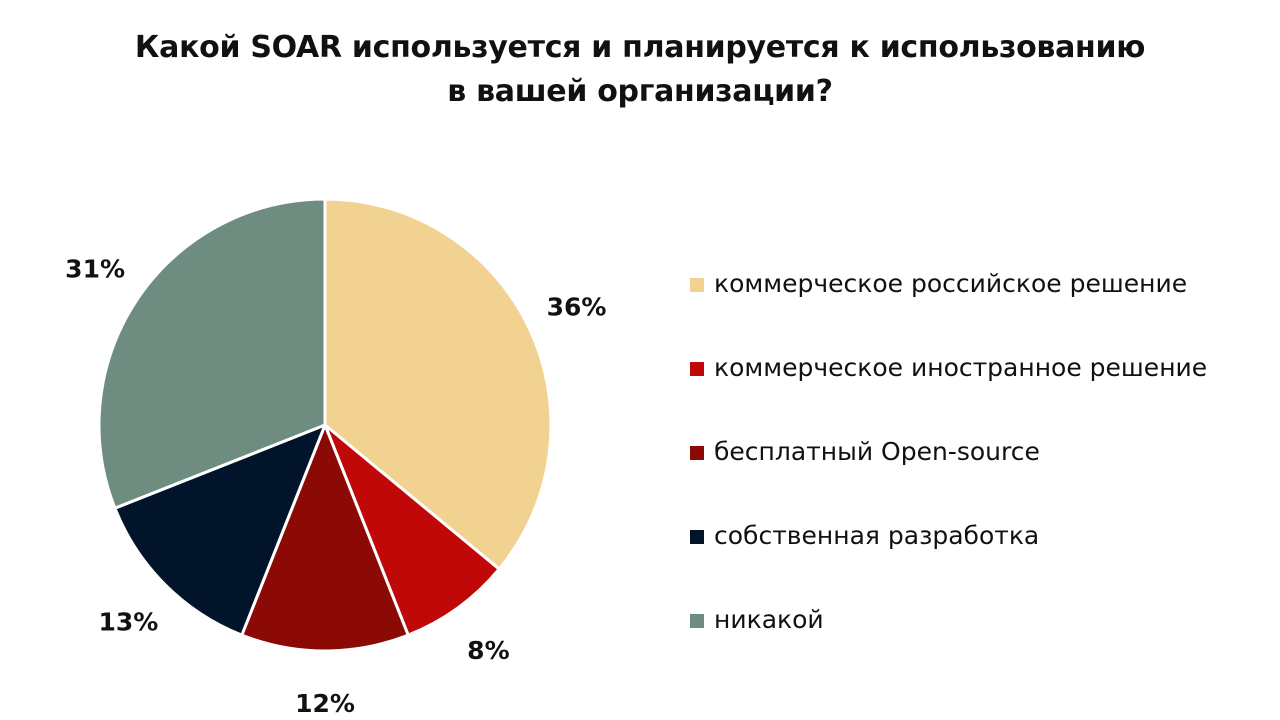  What do you see at coordinates (980, 304) in the screenshot?
I see `legend-item: коммерческое российское решение` at bounding box center [980, 304].